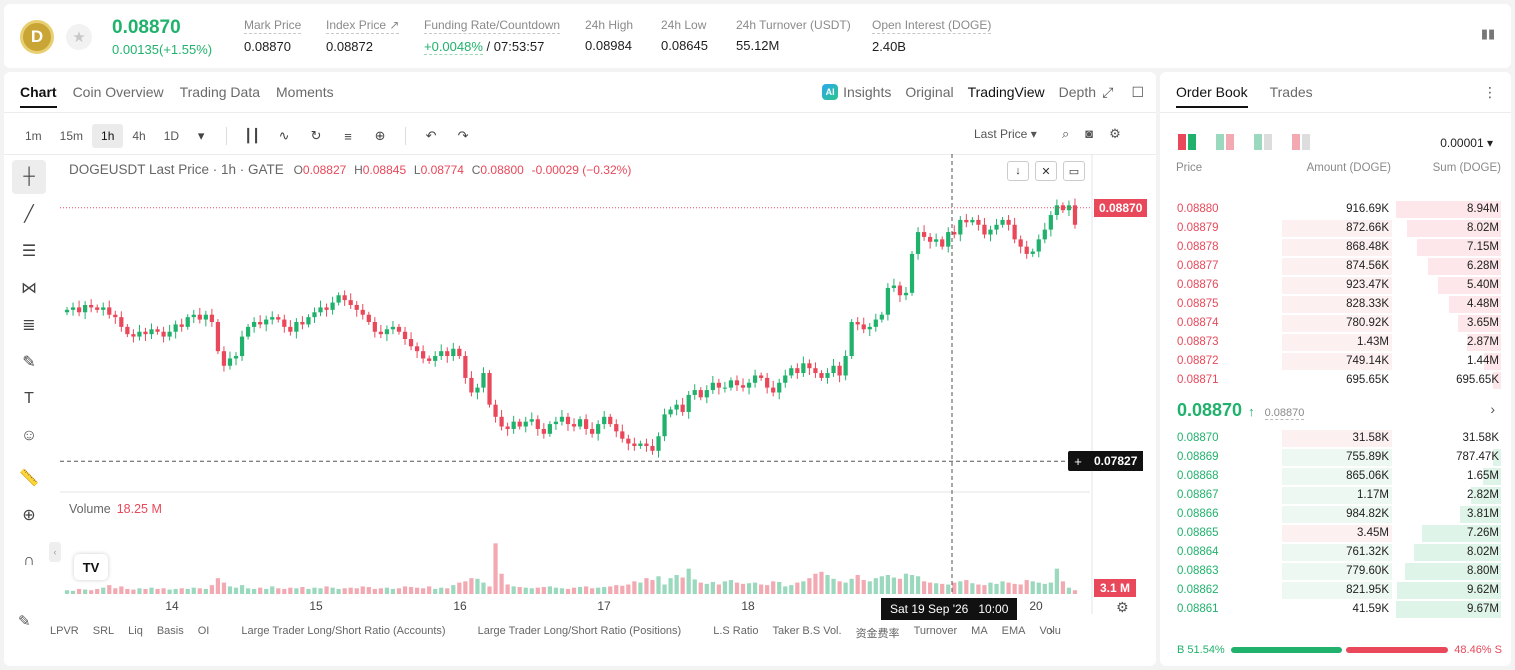  Describe the element at coordinates (29, 435) in the screenshot. I see `emoji-icon: ☺` at that location.